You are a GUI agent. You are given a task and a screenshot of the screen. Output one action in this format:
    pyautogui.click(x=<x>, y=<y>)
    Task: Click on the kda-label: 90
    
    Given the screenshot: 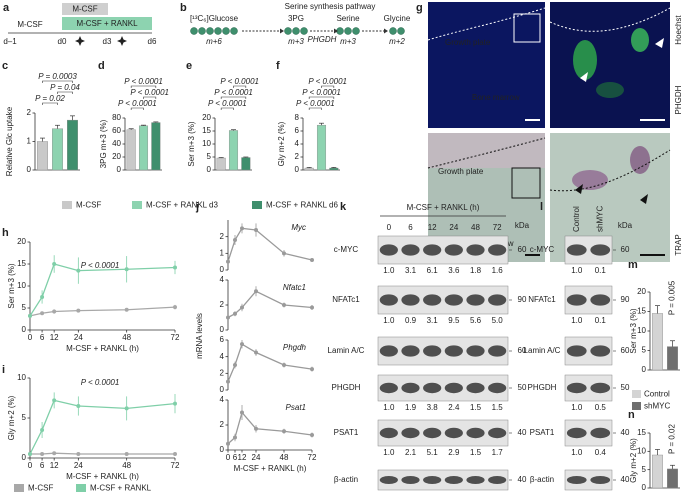 What is the action you would take?
    pyautogui.click(x=625, y=299)
    